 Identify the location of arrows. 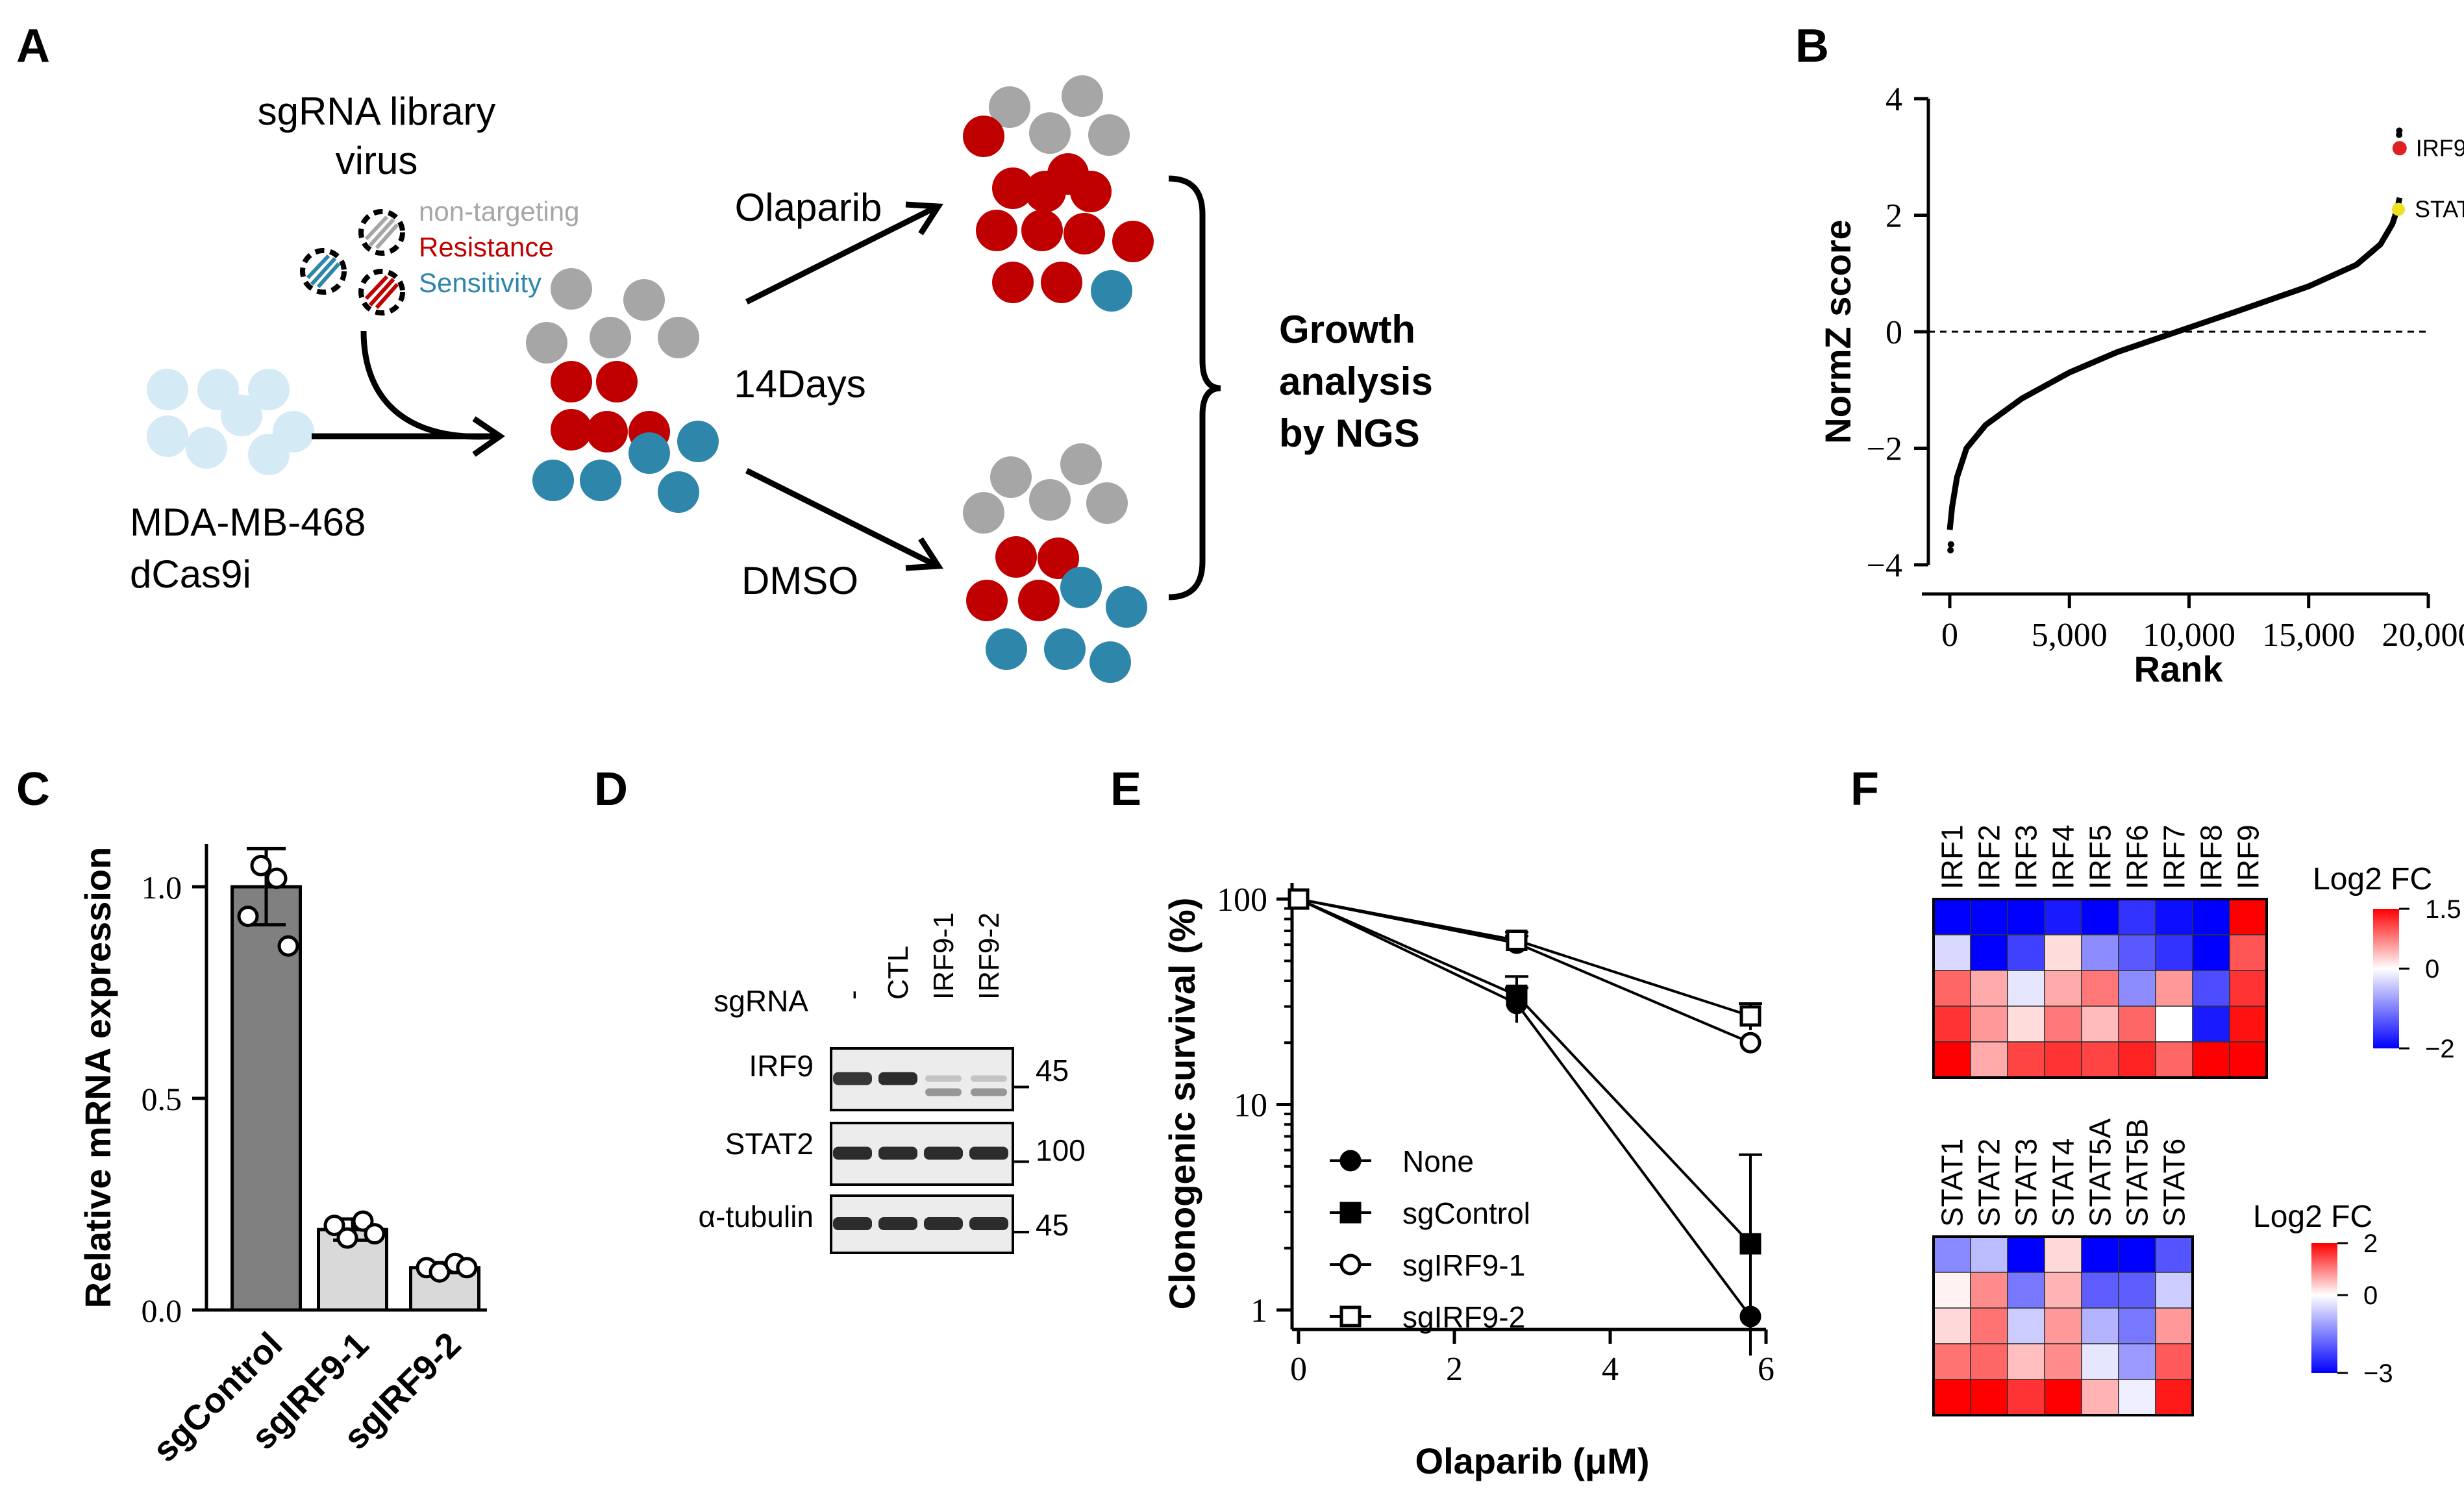
(627, 386).